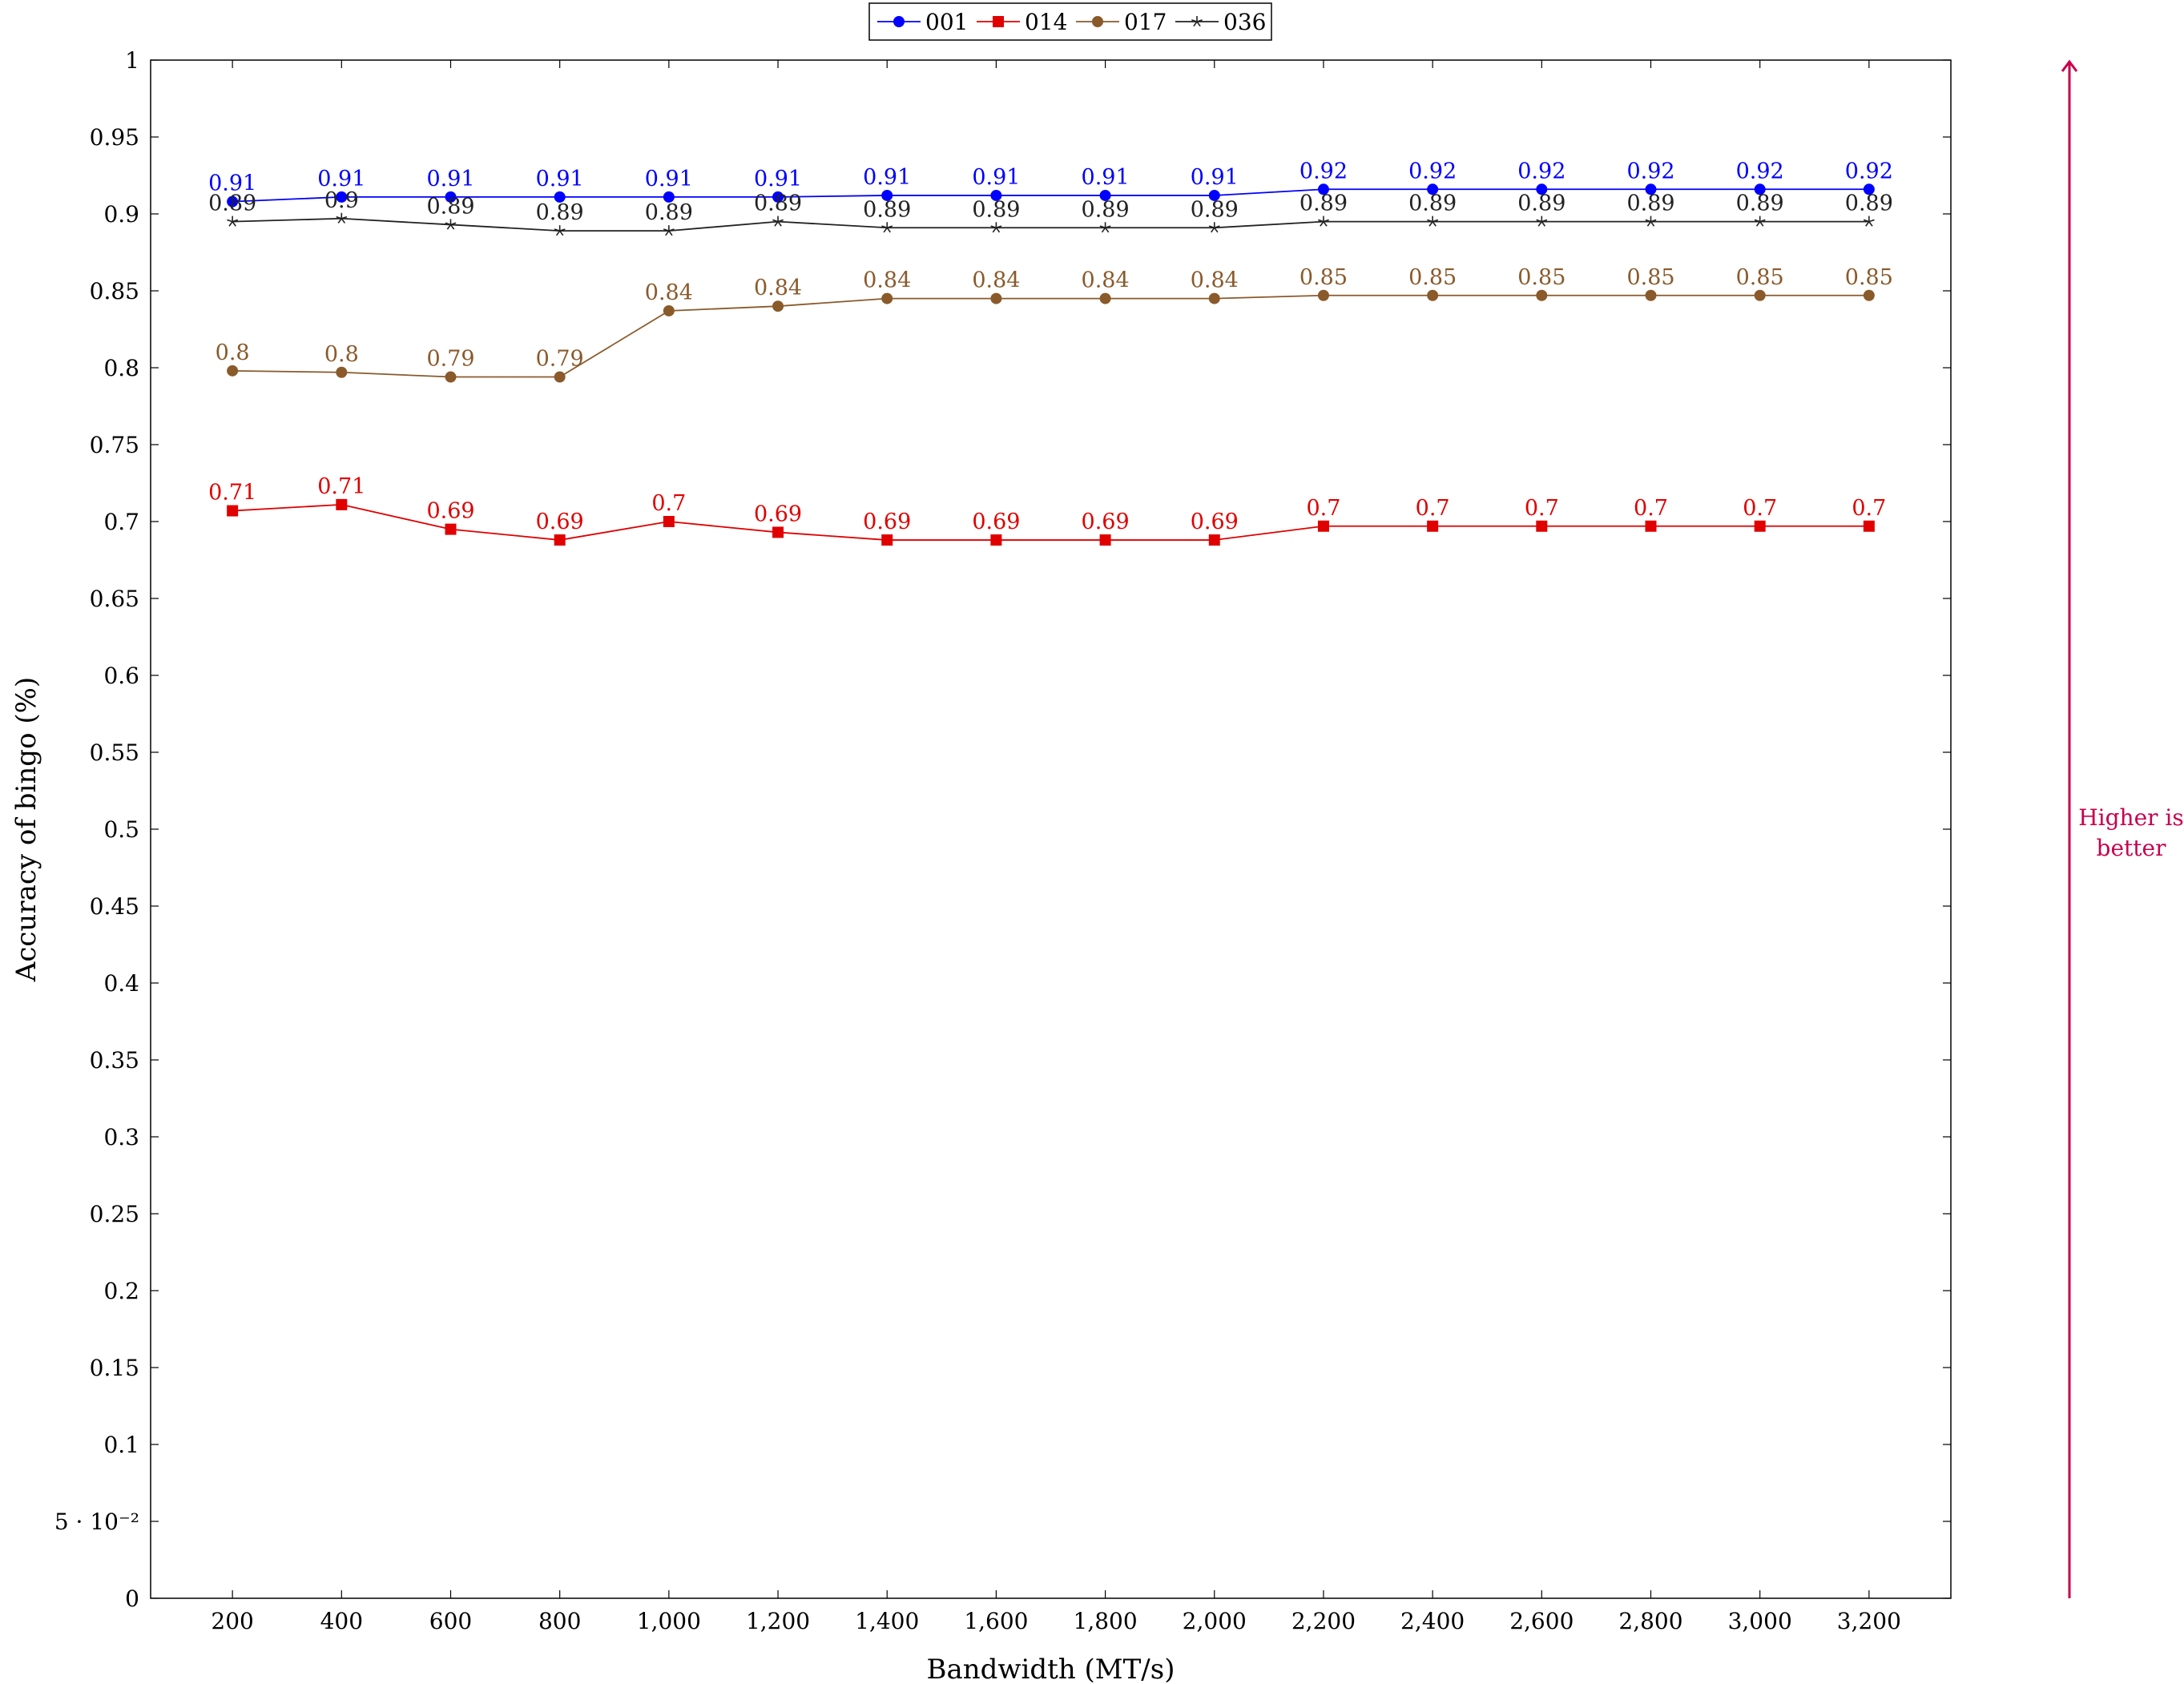 The height and width of the screenshot is (1684, 2184). What do you see at coordinates (1097, 21) in the screenshot?
I see `legend-marker` at bounding box center [1097, 21].